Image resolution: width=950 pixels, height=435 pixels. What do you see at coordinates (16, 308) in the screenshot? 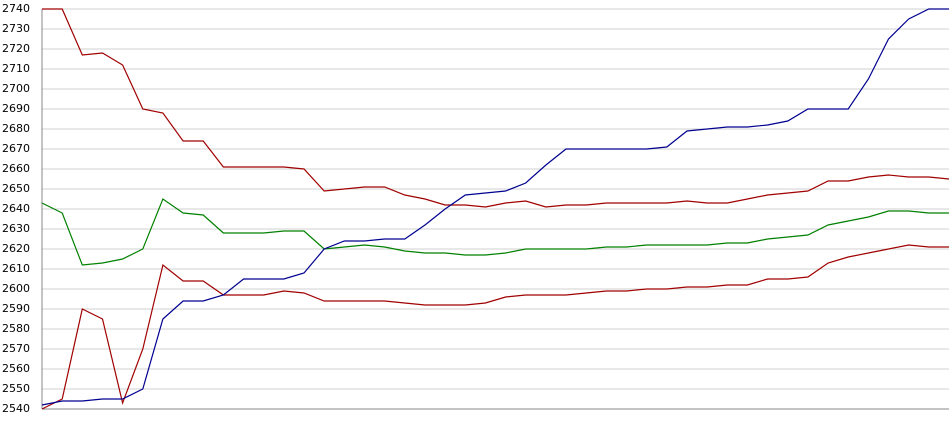
I see `y-tick-label: 2590` at bounding box center [16, 308].